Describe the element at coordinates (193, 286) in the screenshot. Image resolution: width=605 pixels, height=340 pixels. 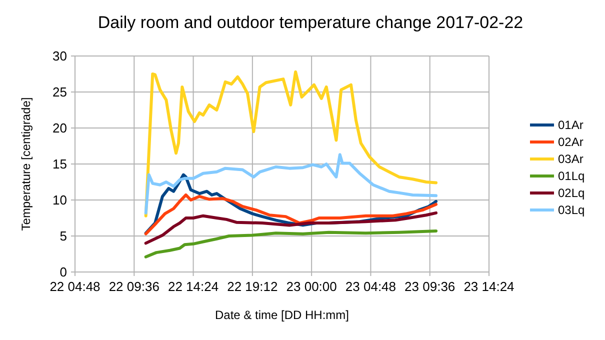
I see `x-tick-label: 22 14:24` at that location.